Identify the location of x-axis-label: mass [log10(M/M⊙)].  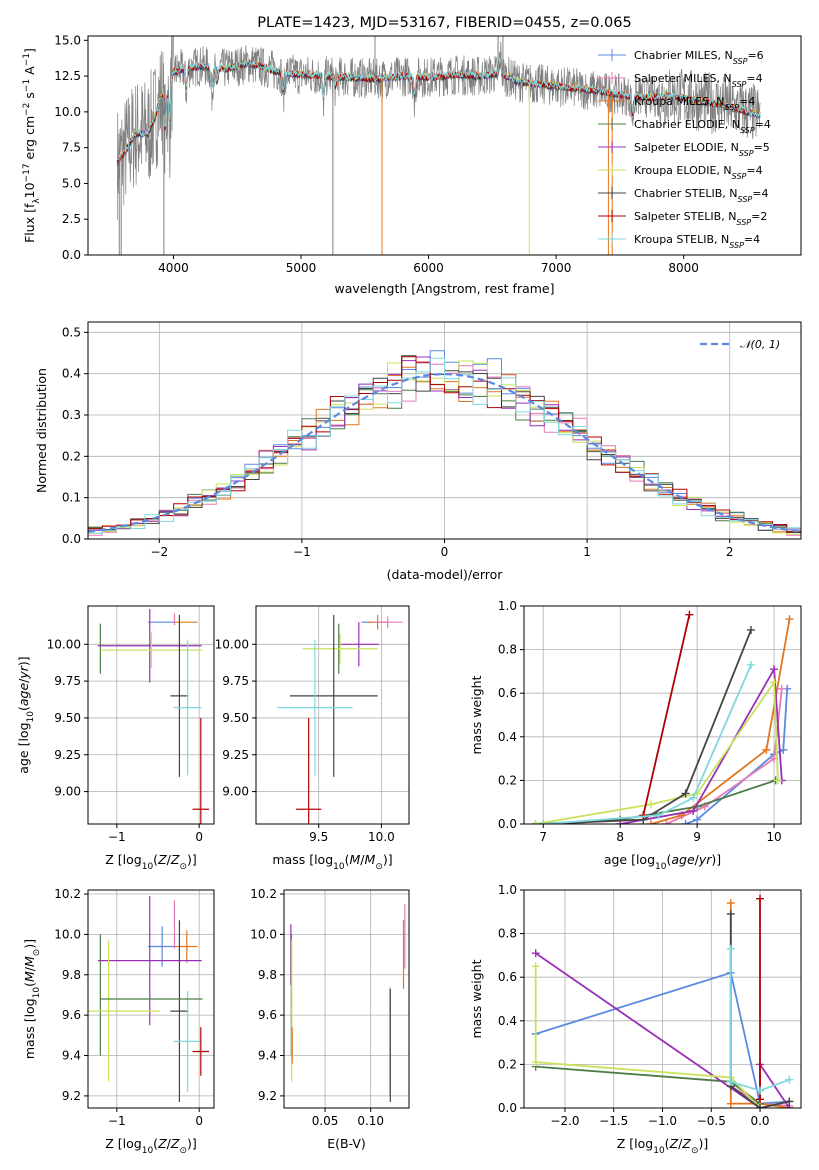
(332, 862).